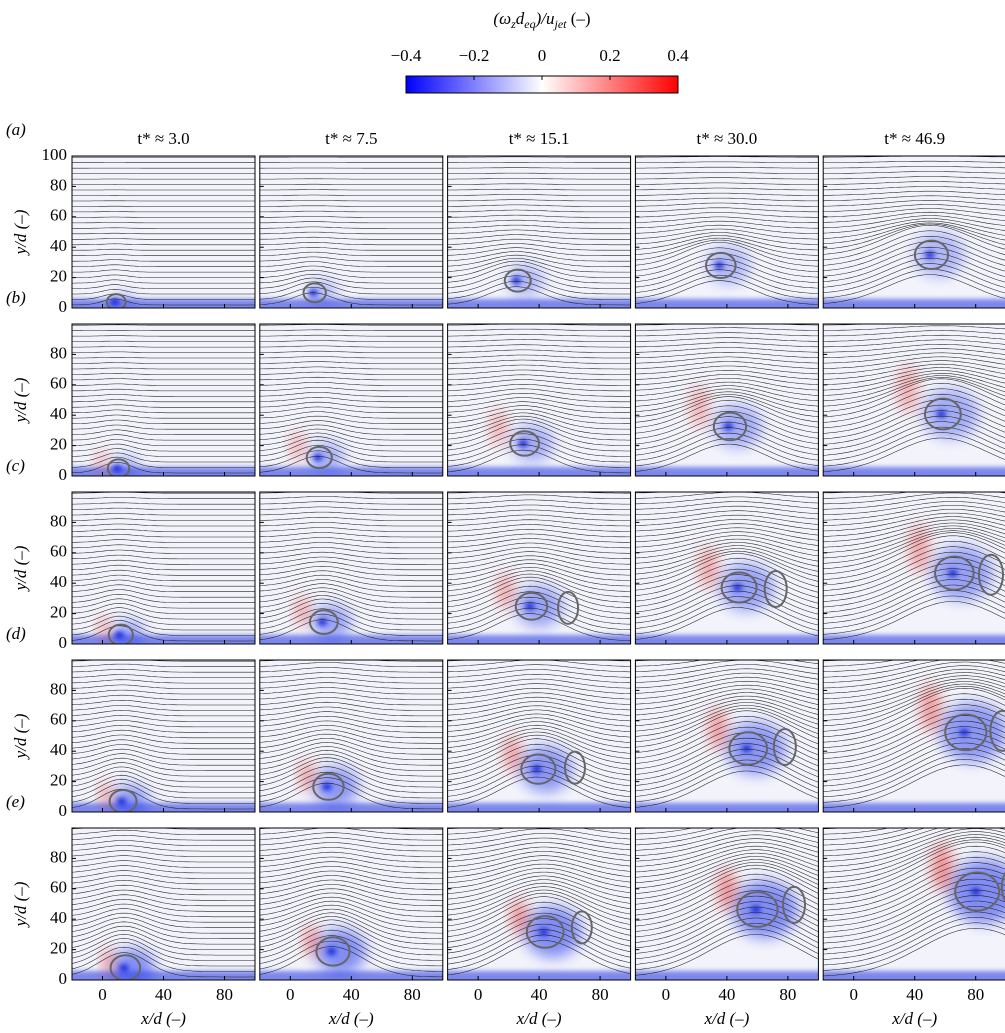  I want to click on positive-vorticity, so click(519, 916).